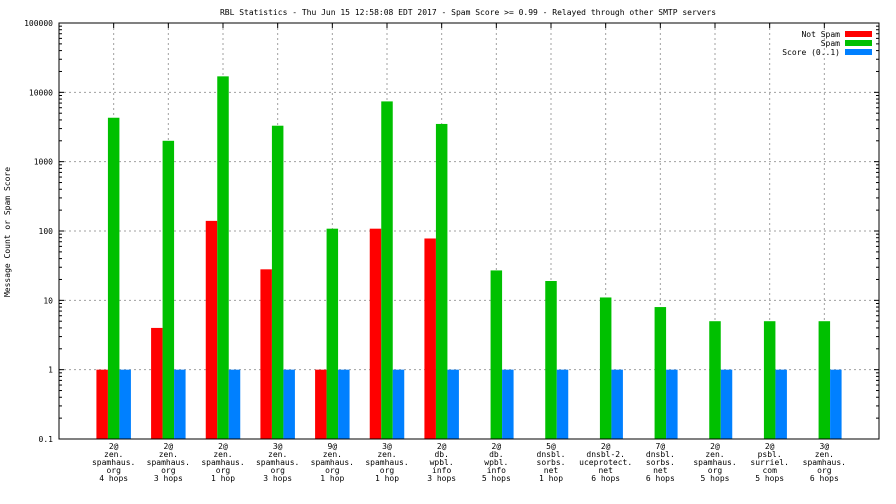 Image resolution: width=896 pixels, height=504 pixels. Describe the element at coordinates (661, 446) in the screenshot. I see `x-category-label: 7@` at that location.